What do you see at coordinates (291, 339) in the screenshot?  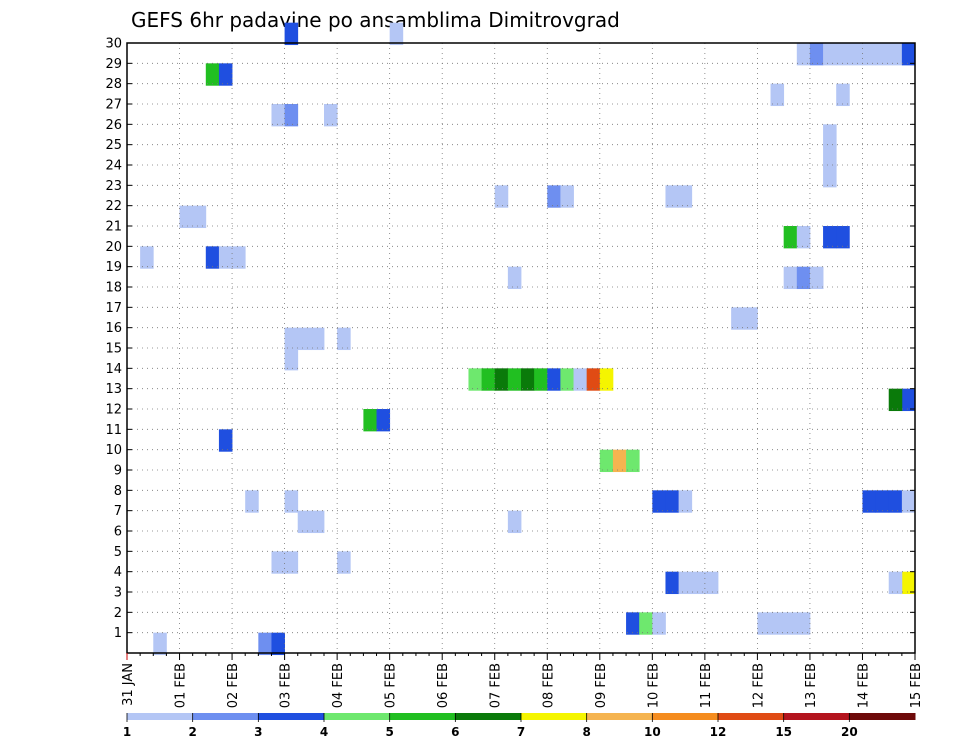 I see `precip-cell-m15-t12` at bounding box center [291, 339].